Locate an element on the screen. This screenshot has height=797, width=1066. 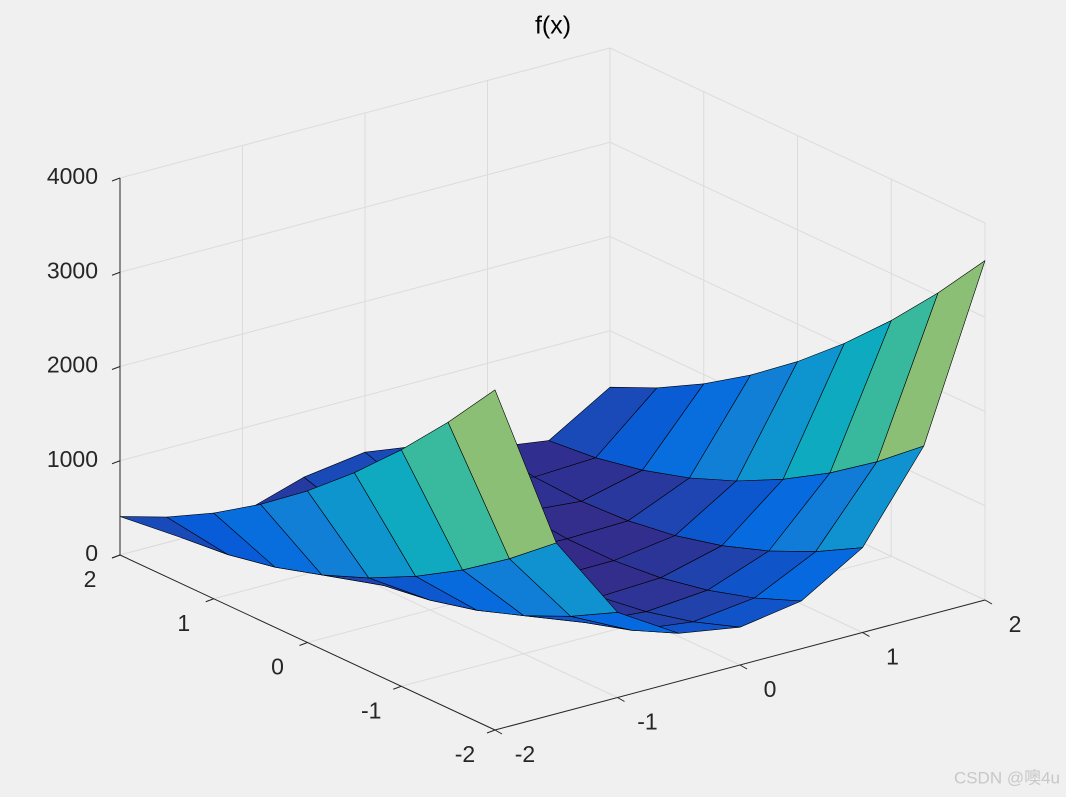
chart-title: f(x) is located at coordinates (553, 26).